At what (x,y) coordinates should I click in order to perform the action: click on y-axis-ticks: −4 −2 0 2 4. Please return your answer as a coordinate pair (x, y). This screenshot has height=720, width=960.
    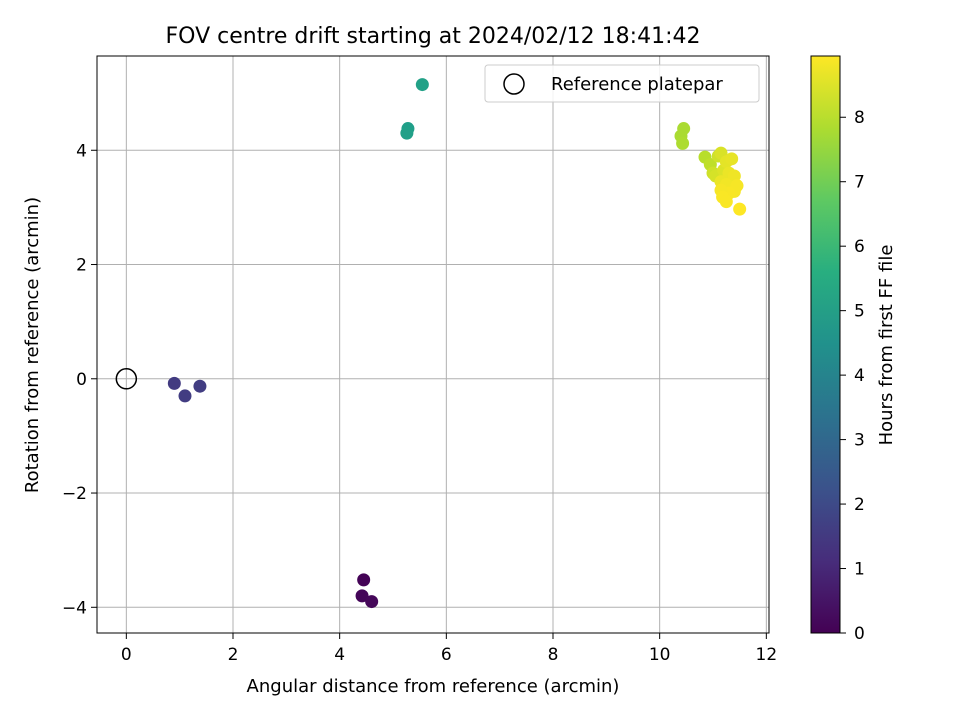
    Looking at the image, I should click on (79, 379).